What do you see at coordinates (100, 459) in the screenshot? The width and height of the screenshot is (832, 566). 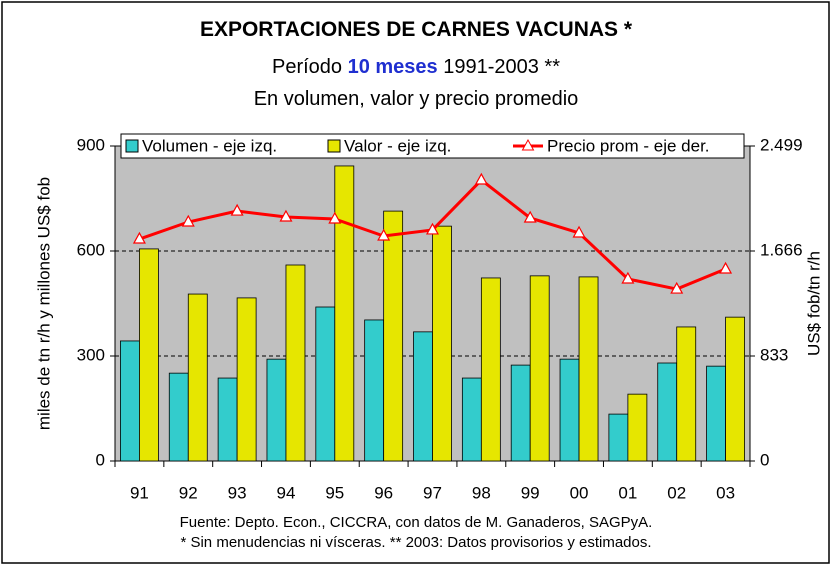 I see `y-tick-label: 0` at bounding box center [100, 459].